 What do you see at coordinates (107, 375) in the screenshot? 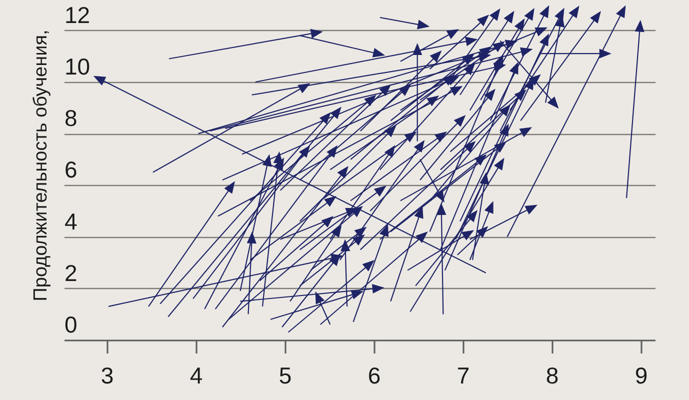
I see `x-tick-label: 3` at bounding box center [107, 375].